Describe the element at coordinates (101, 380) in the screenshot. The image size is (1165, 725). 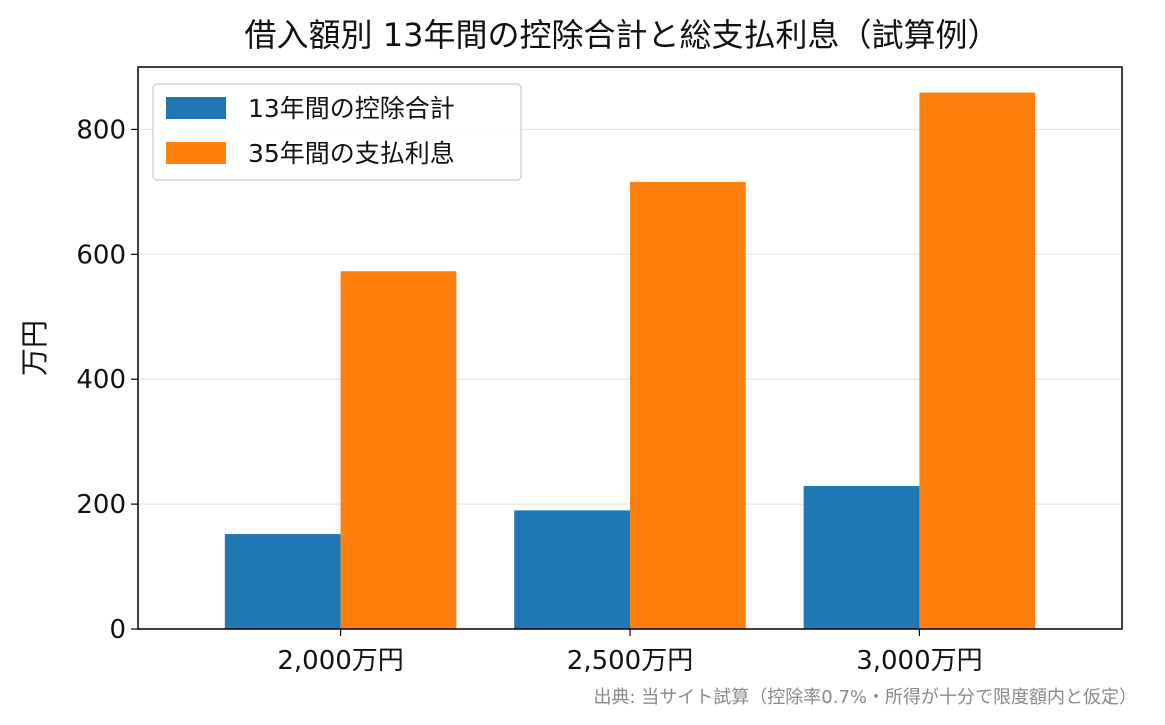
I see `y-tick-label: 400` at that location.